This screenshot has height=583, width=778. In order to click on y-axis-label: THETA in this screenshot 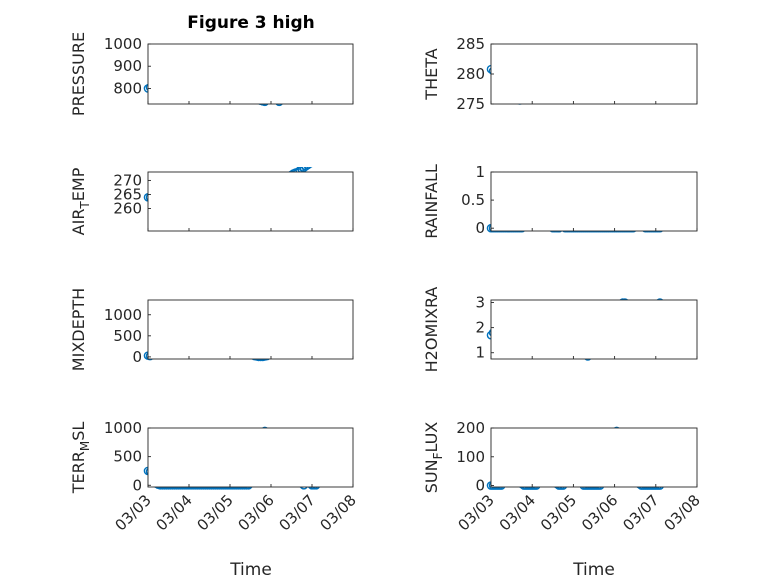, I will do `click(431, 74)`.